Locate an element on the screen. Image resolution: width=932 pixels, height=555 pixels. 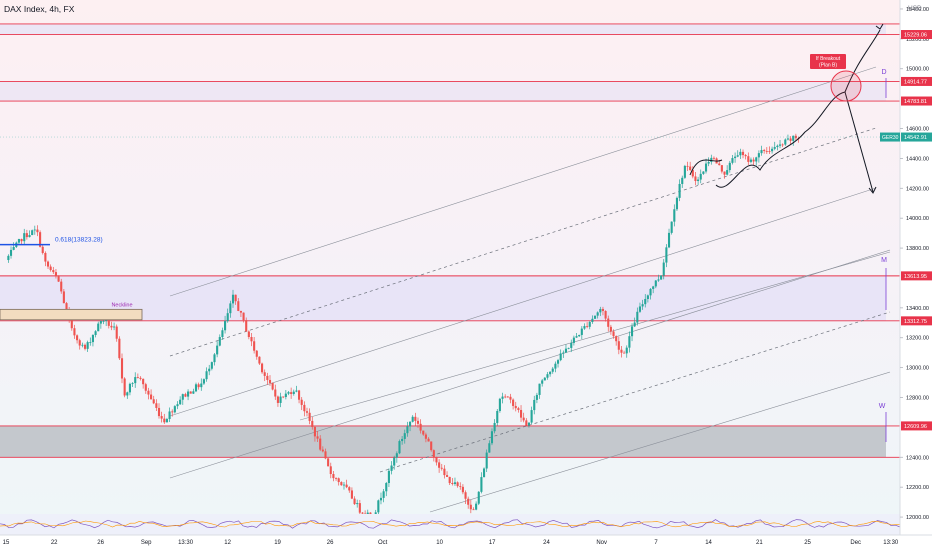
breakout-circle is located at coordinates (846, 86).